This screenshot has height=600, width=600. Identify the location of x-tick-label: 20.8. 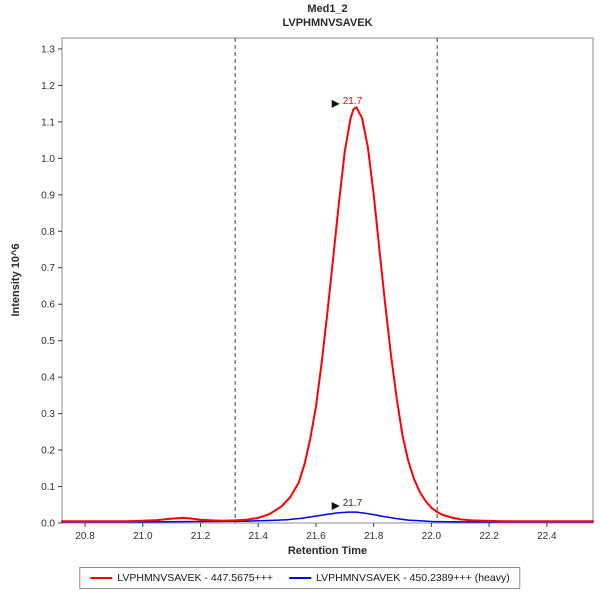
(85, 536).